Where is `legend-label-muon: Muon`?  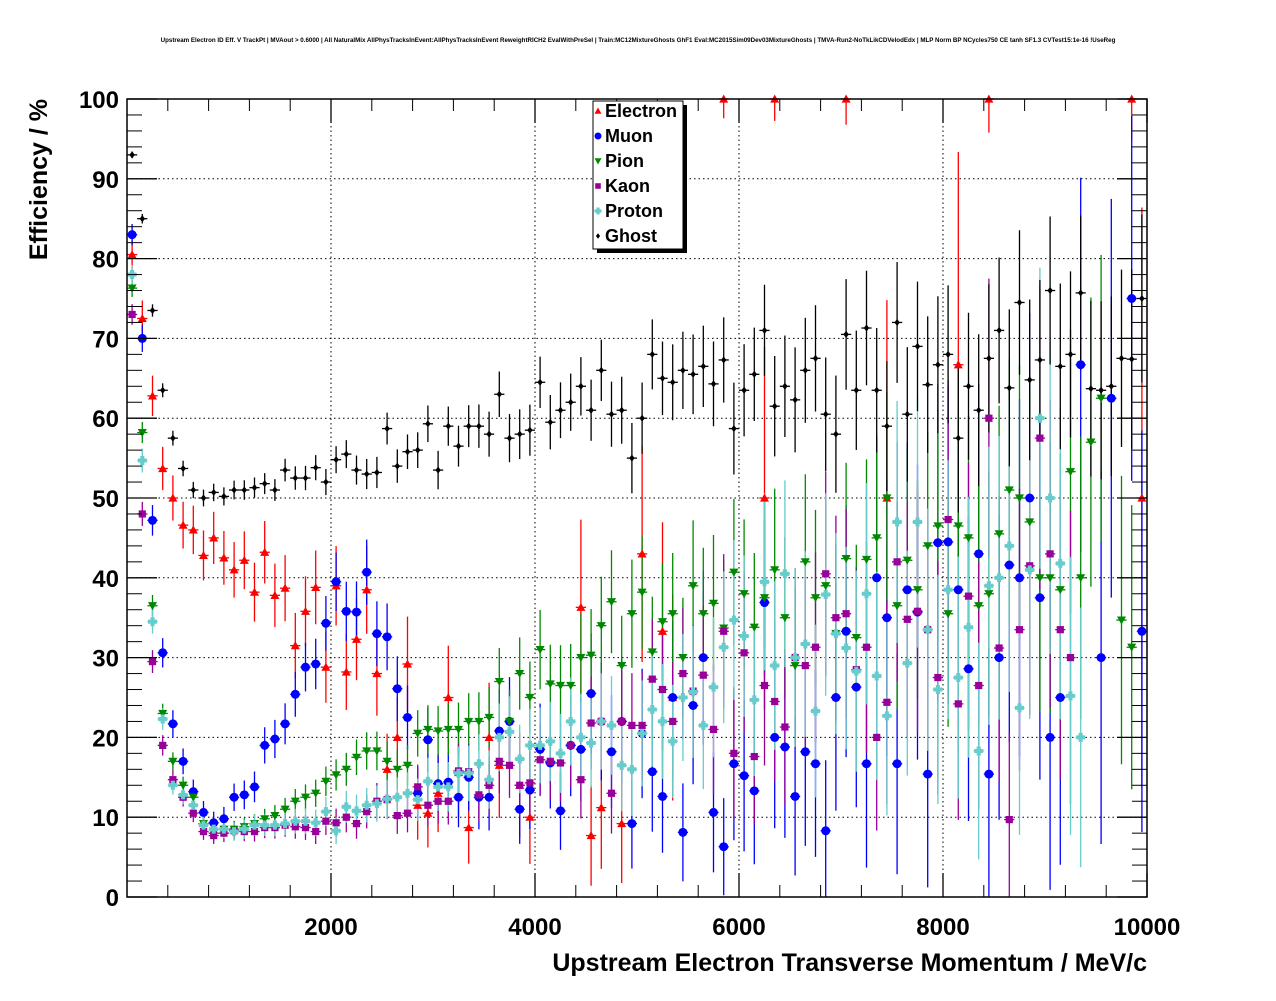
legend-label-muon: Muon is located at coordinates (629, 136).